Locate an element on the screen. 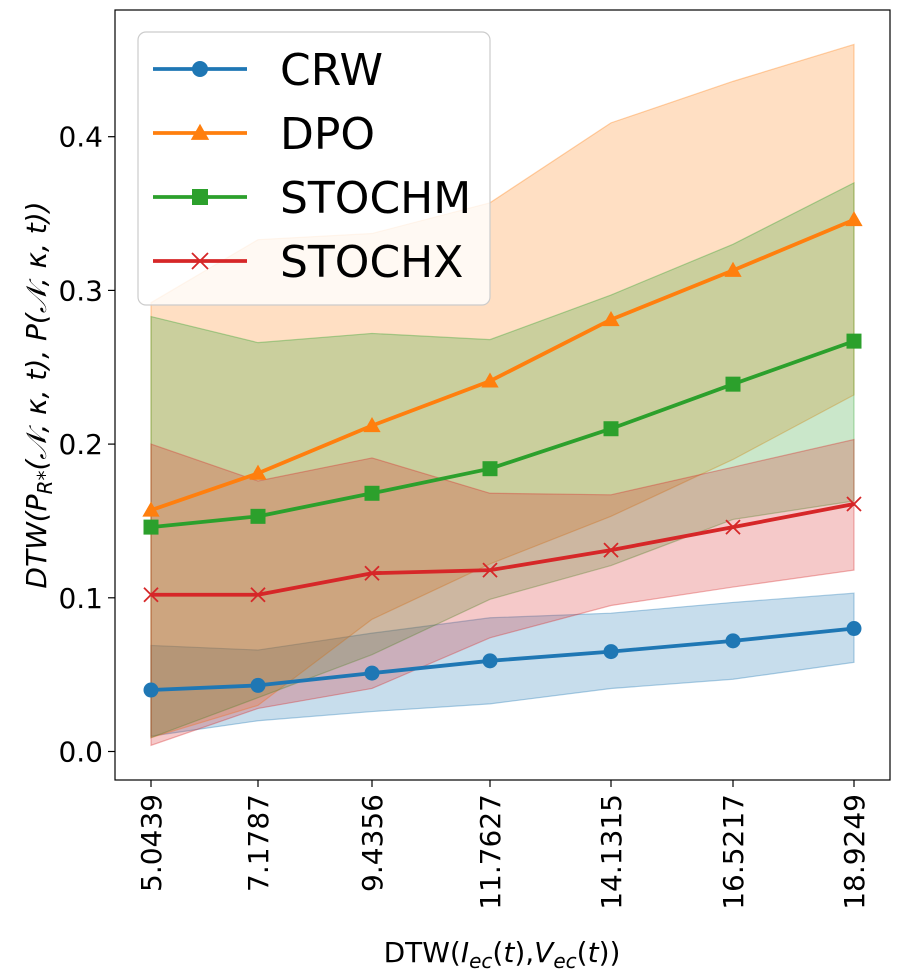 The height and width of the screenshot is (979, 899). legend-item-dpo: DPO is located at coordinates (264, 134).